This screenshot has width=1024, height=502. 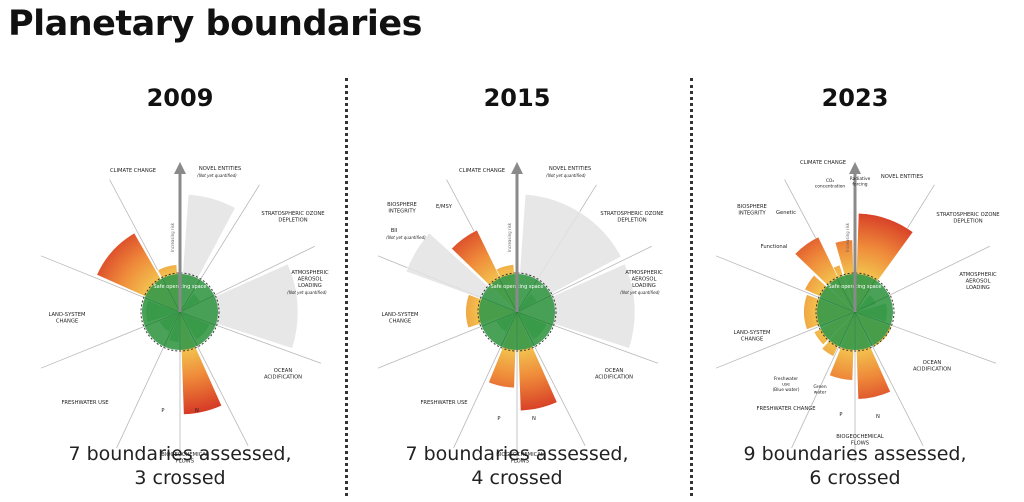 I want to click on label-bii: BII, so click(x=394, y=231).